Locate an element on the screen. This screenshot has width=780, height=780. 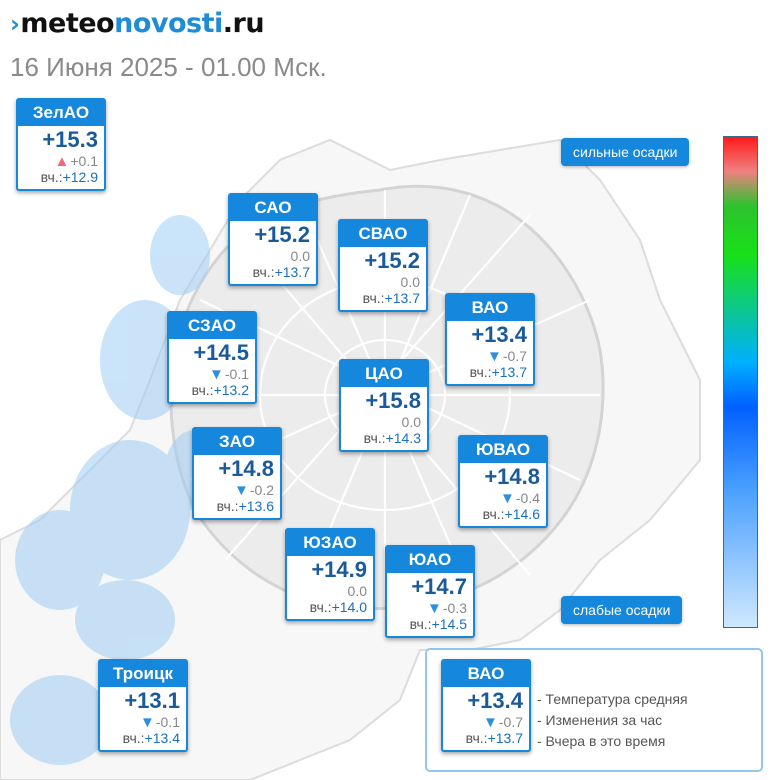
legend-line-avg-temp: - Температура средняя is located at coordinates (612, 699).